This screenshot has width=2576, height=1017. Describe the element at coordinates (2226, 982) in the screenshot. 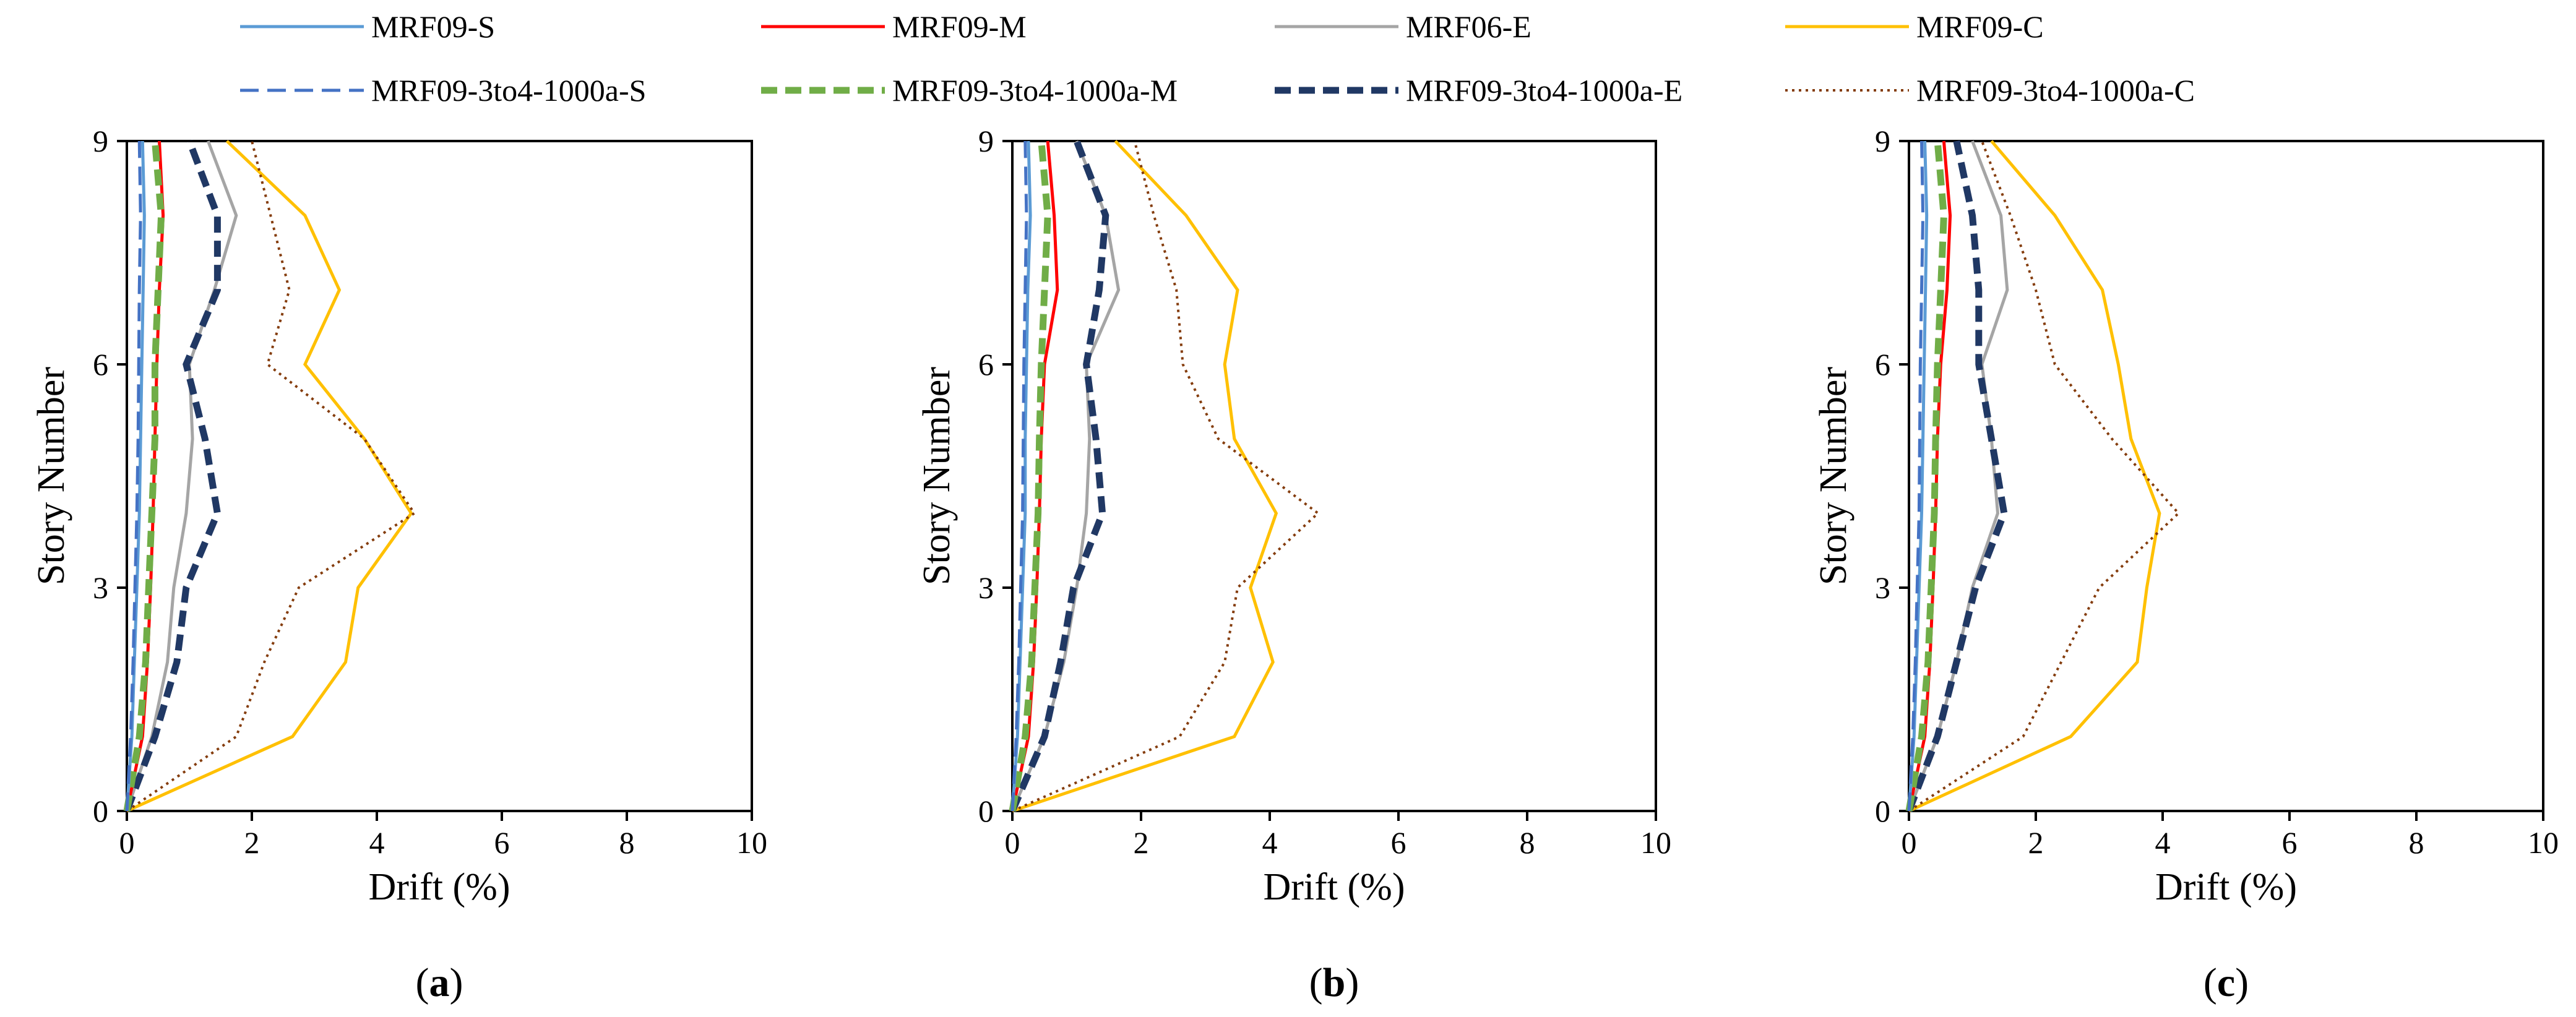

I see `panel-caption: (c)` at that location.